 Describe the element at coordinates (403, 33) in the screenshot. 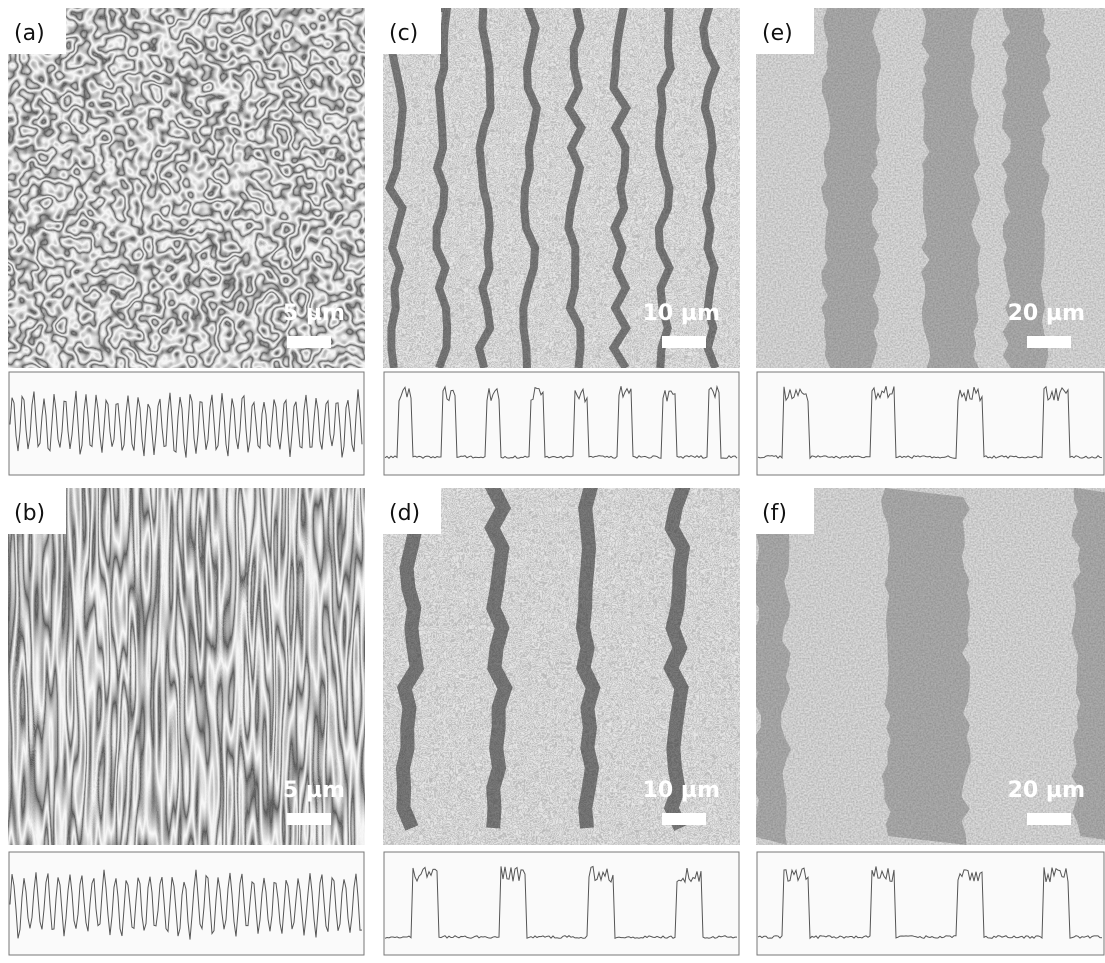

I see `panel-label: (c)` at that location.